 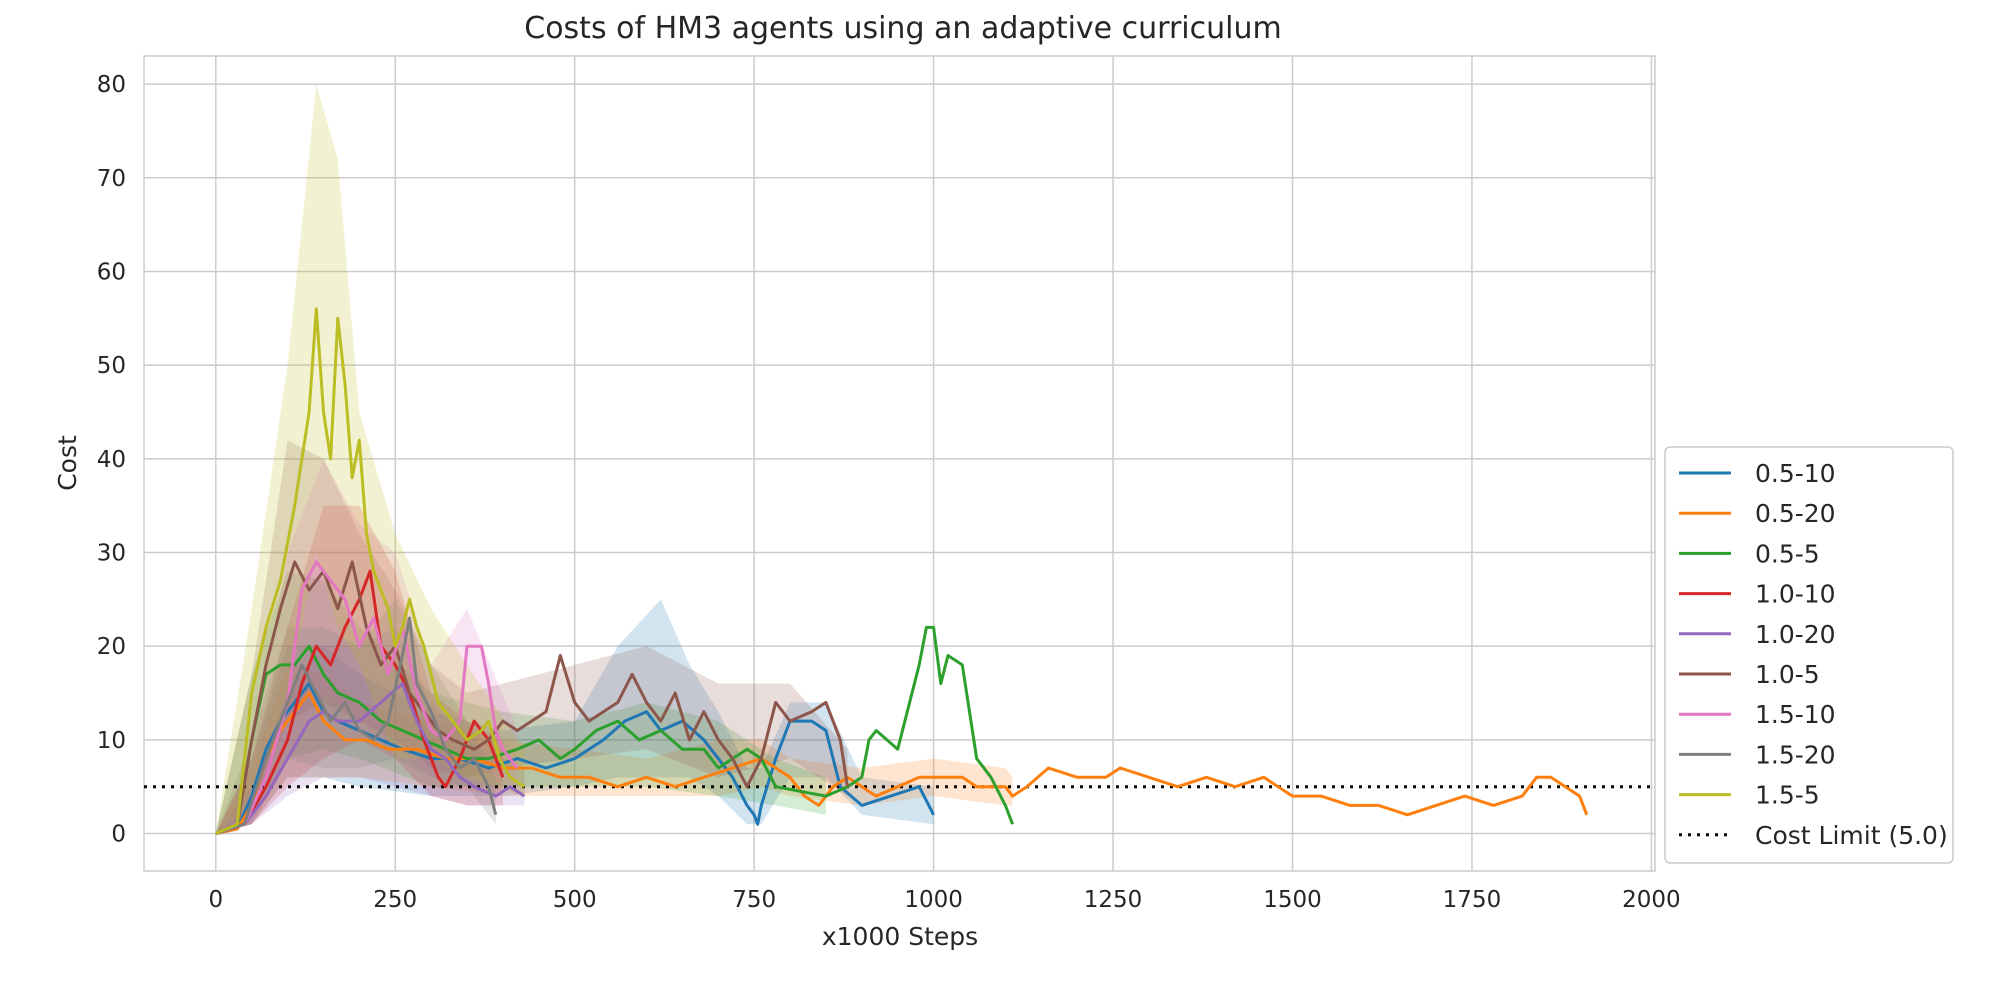 What do you see at coordinates (754, 900) in the screenshot?
I see `x-tick-label: 750` at bounding box center [754, 900].